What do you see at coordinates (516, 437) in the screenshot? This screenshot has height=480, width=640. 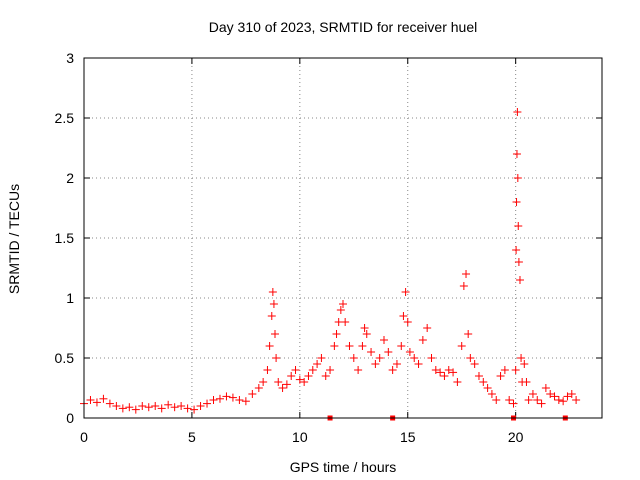 I see `x-tick-label: 20` at bounding box center [516, 437].